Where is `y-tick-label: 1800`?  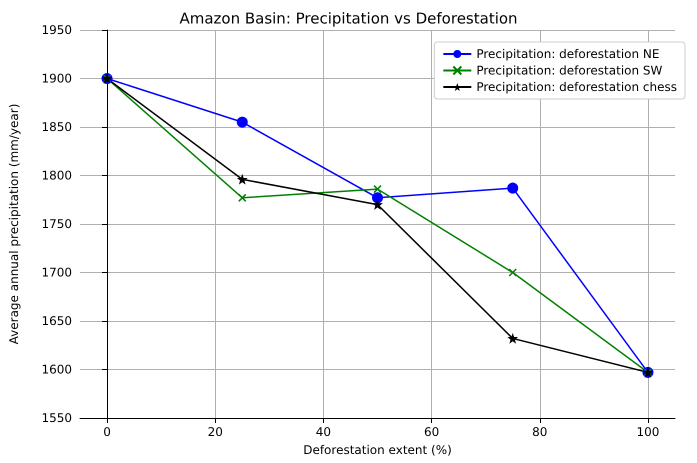 y-tick-label: 1800 is located at coordinates (56, 175).